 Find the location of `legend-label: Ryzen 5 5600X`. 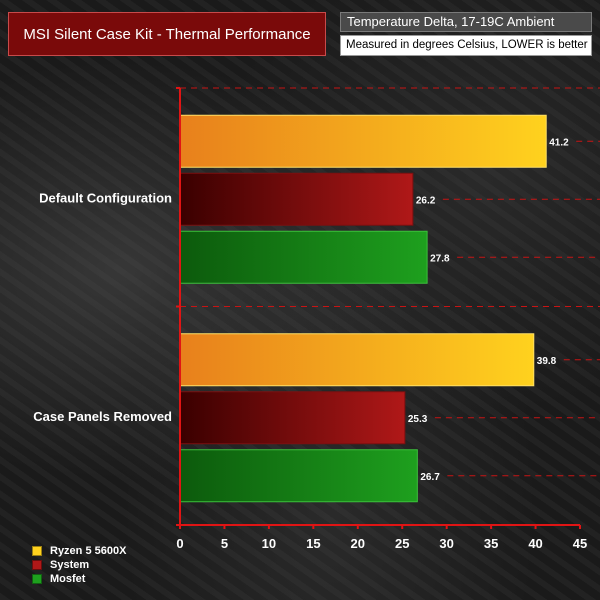

legend-label: Ryzen 5 5600X is located at coordinates (88, 551).